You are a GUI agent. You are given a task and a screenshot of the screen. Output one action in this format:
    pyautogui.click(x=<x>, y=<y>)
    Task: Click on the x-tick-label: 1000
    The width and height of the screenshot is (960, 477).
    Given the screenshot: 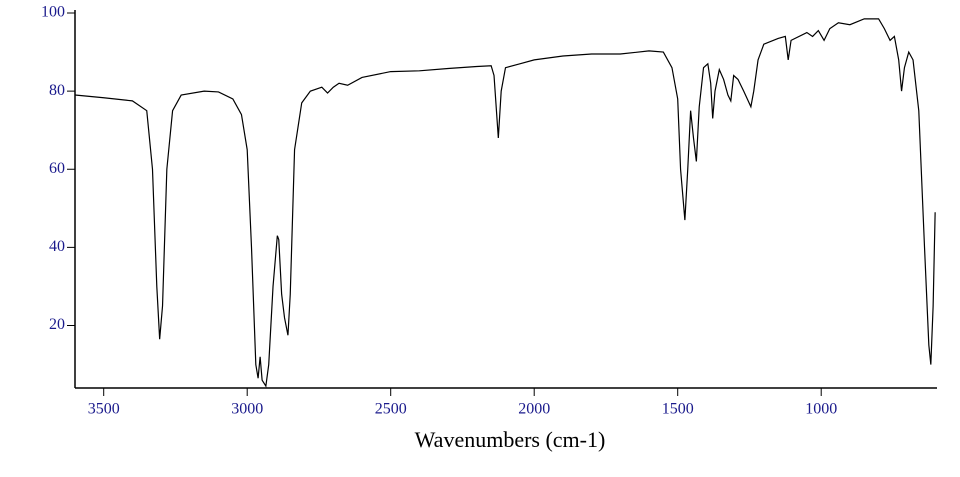 What is the action you would take?
    pyautogui.click(x=821, y=409)
    